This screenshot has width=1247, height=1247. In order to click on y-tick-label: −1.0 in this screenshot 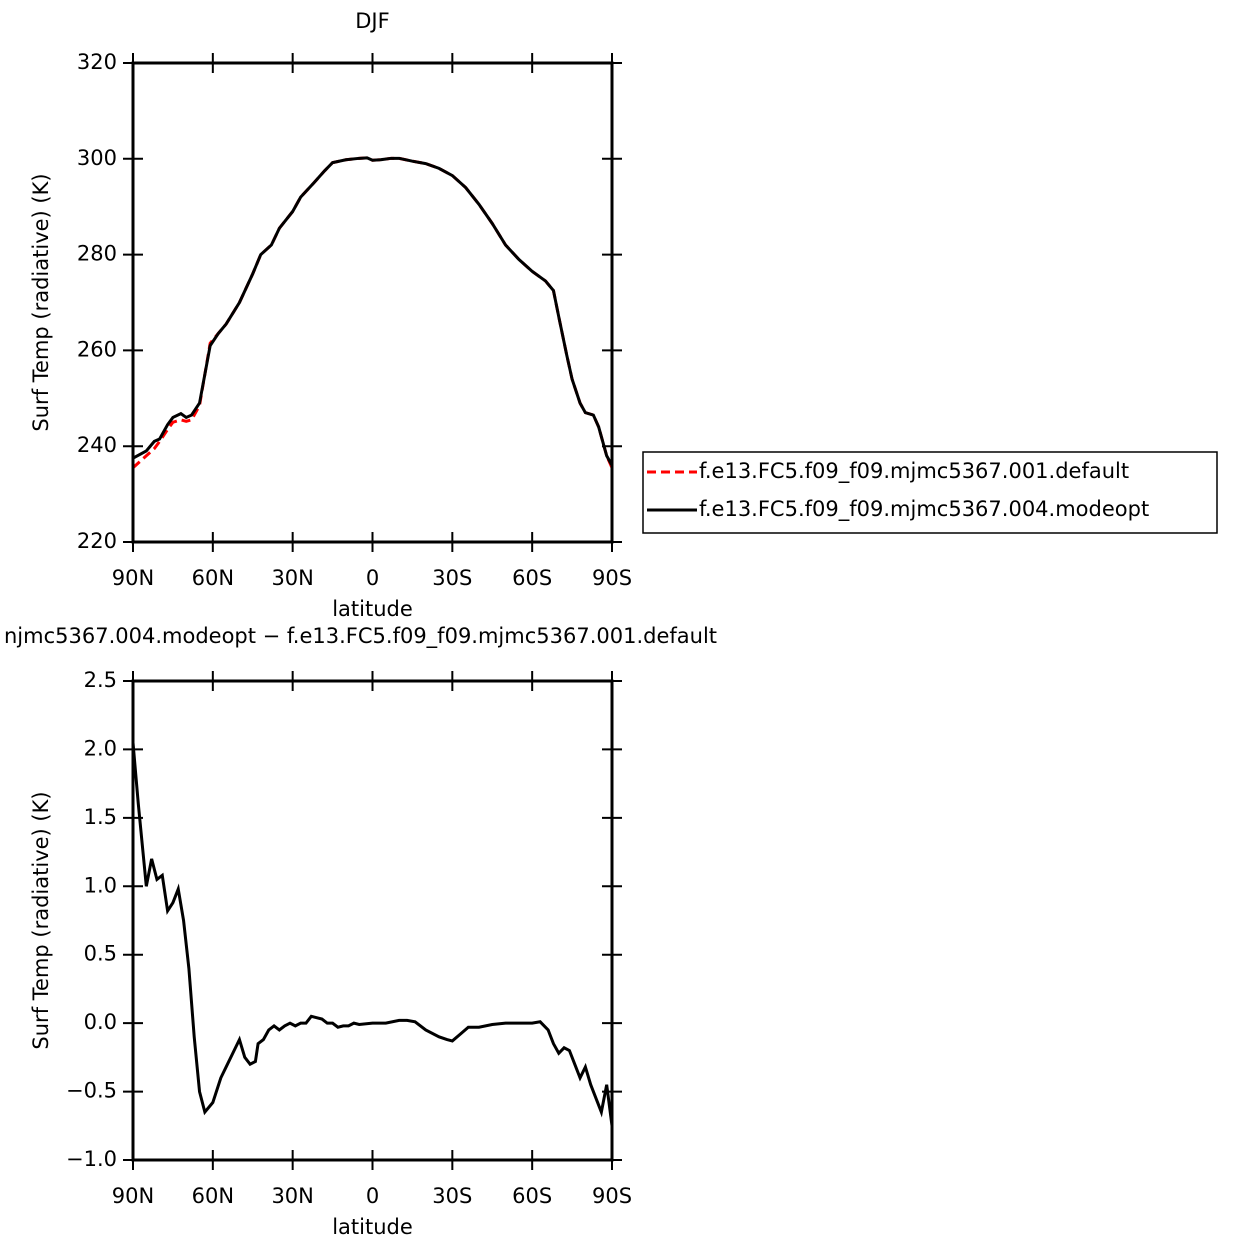, I will do `click(91, 1159)`.